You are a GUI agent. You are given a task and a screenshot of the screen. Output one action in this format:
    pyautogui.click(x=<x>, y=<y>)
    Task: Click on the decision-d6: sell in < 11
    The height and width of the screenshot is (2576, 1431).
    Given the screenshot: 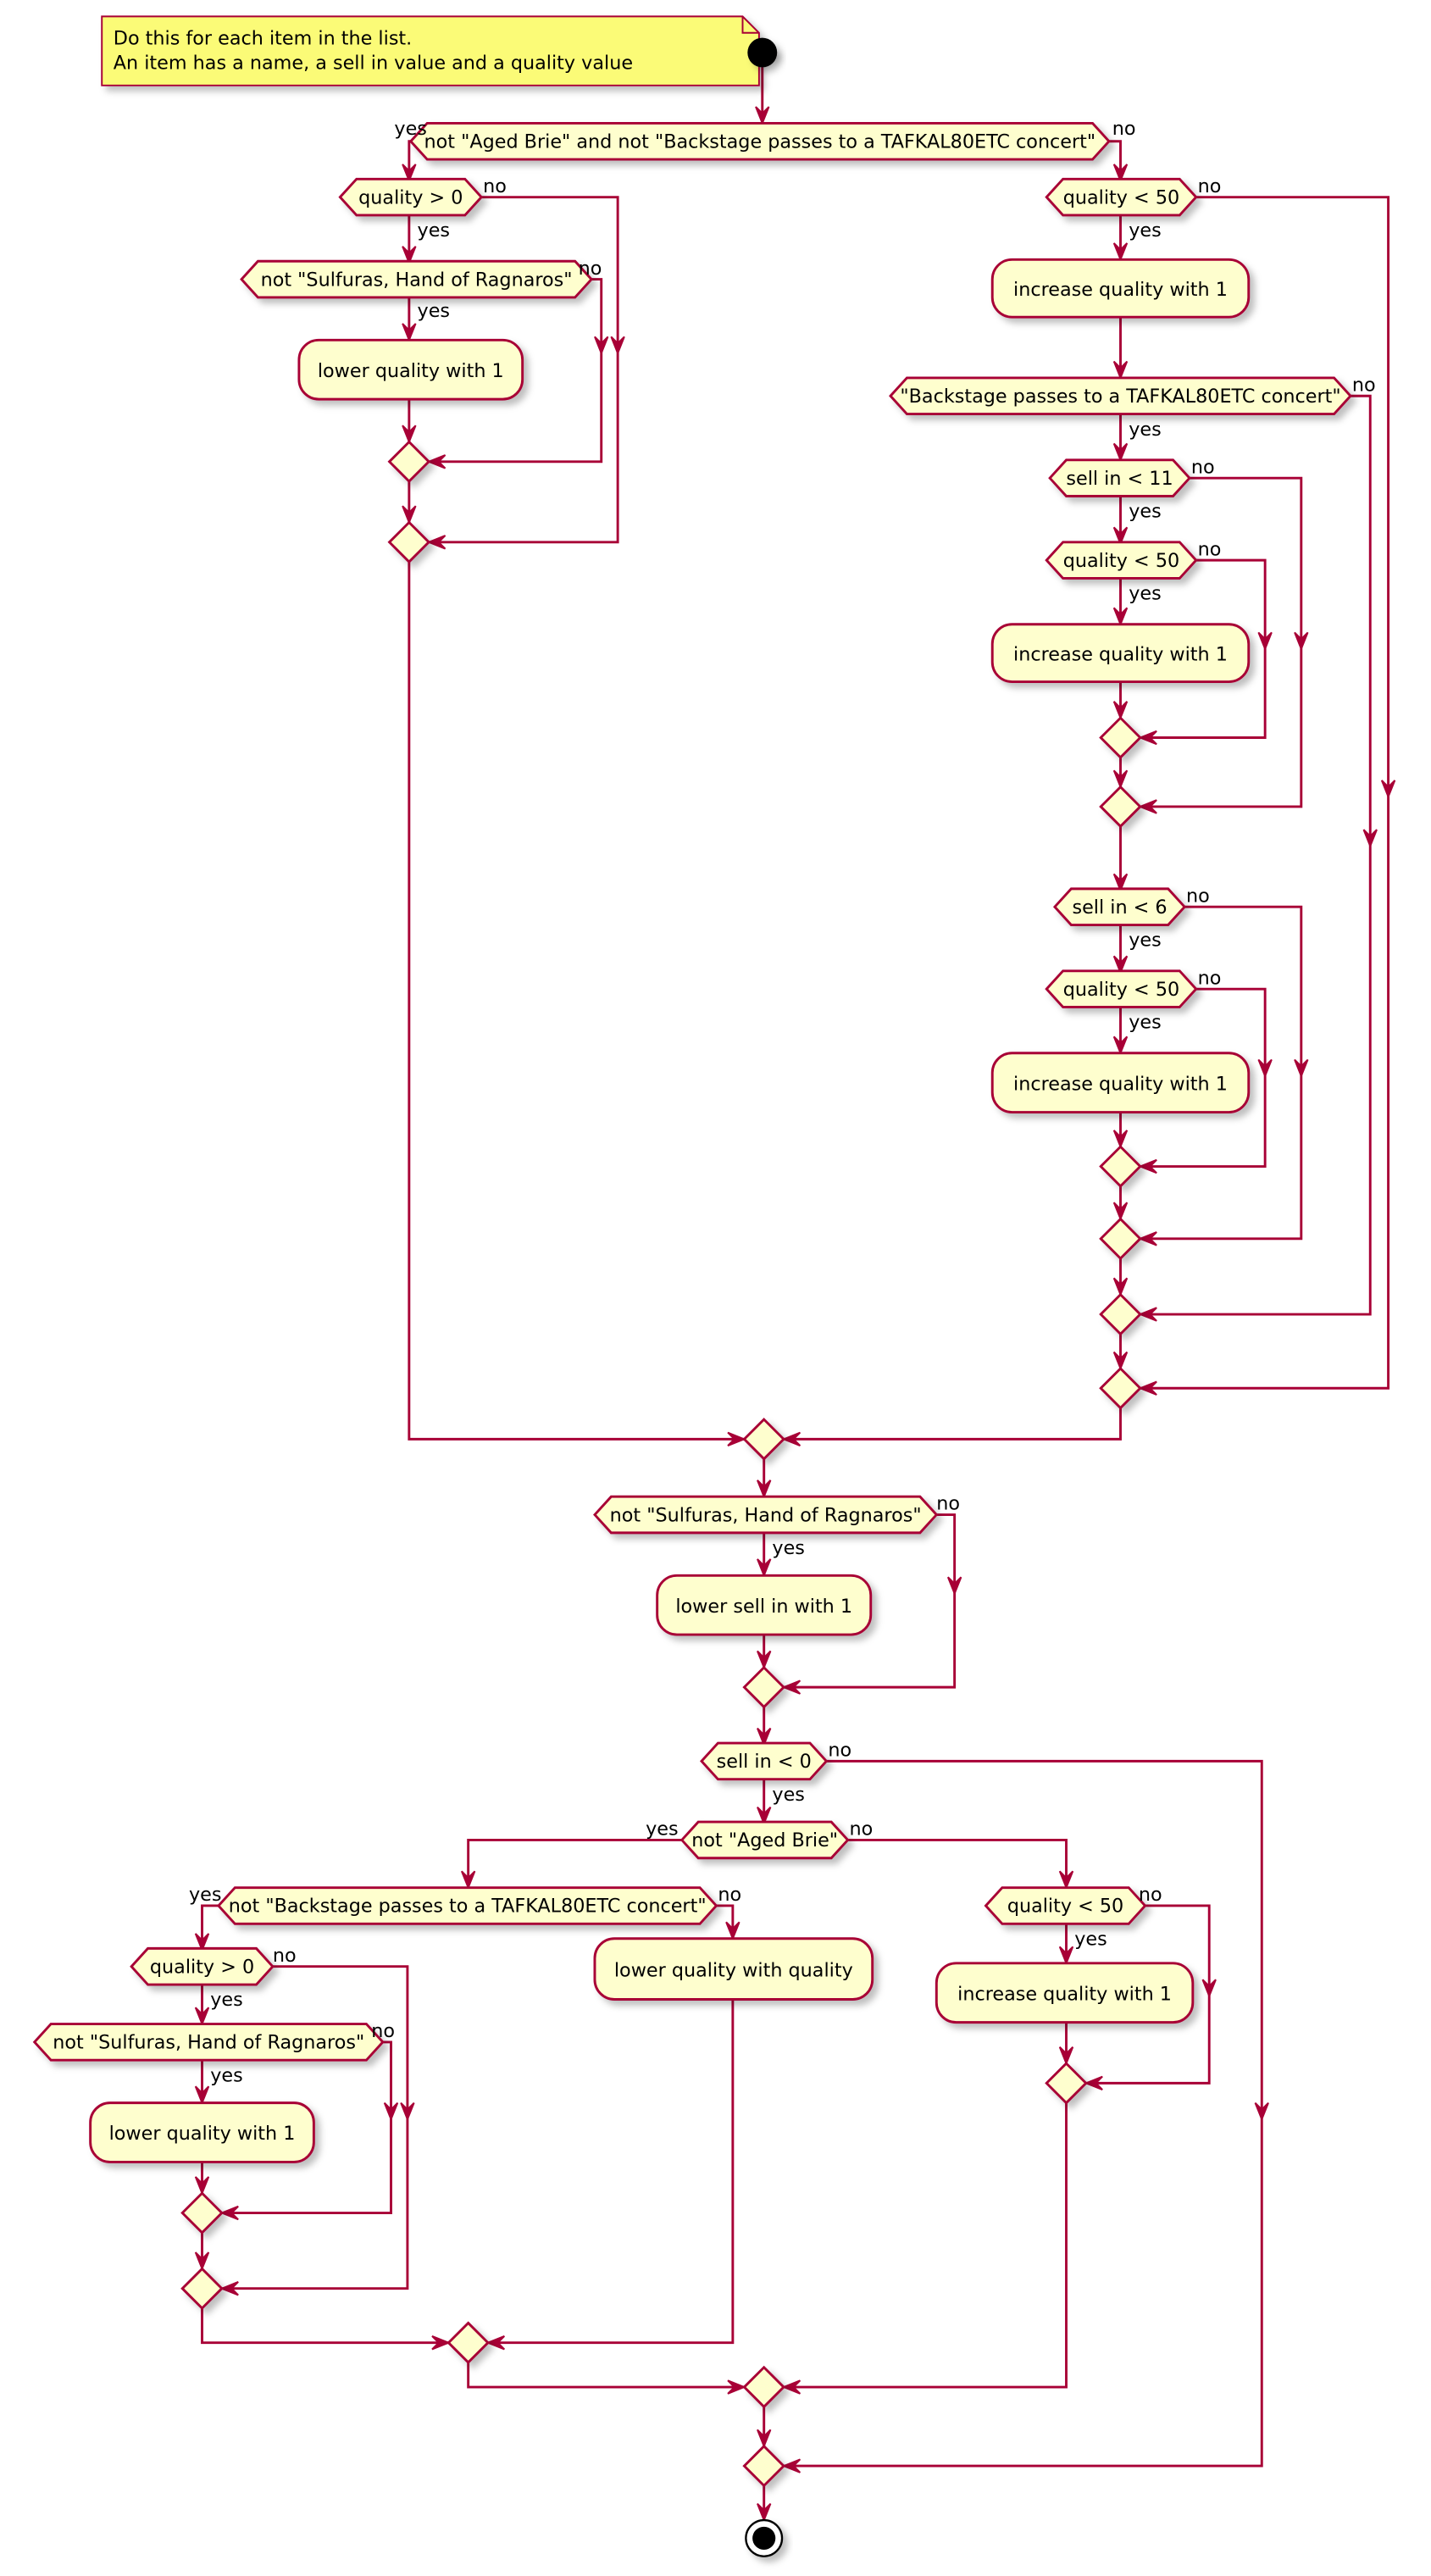 What is the action you would take?
    pyautogui.click(x=1120, y=477)
    